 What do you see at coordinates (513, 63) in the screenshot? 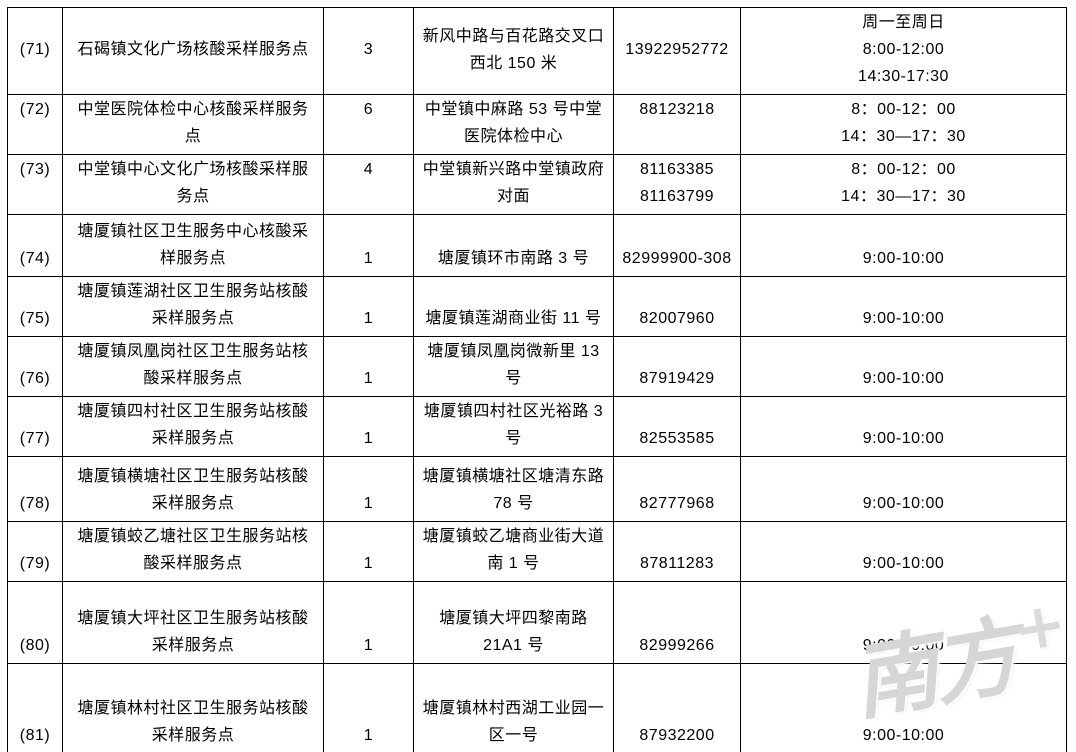
I see `address-line: 西北 150 米` at bounding box center [513, 63].